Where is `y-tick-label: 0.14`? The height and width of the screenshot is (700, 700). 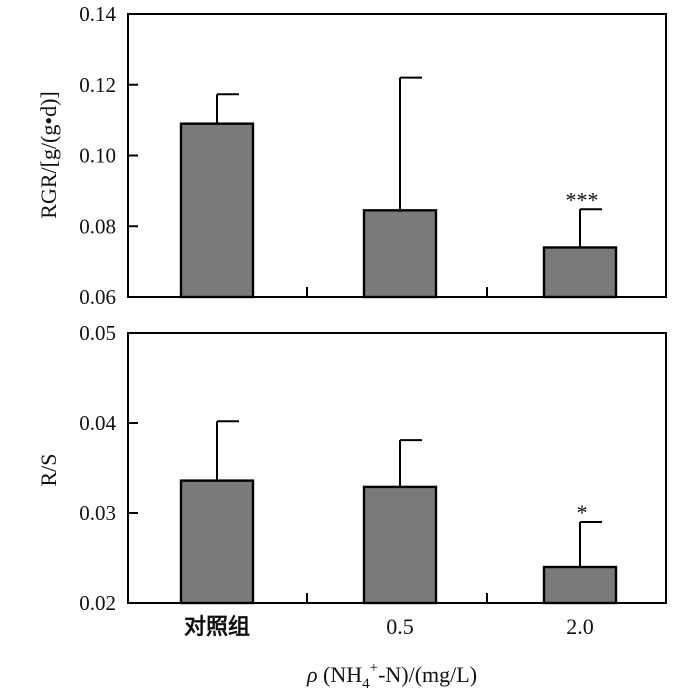
y-tick-label: 0.14 is located at coordinates (97, 14).